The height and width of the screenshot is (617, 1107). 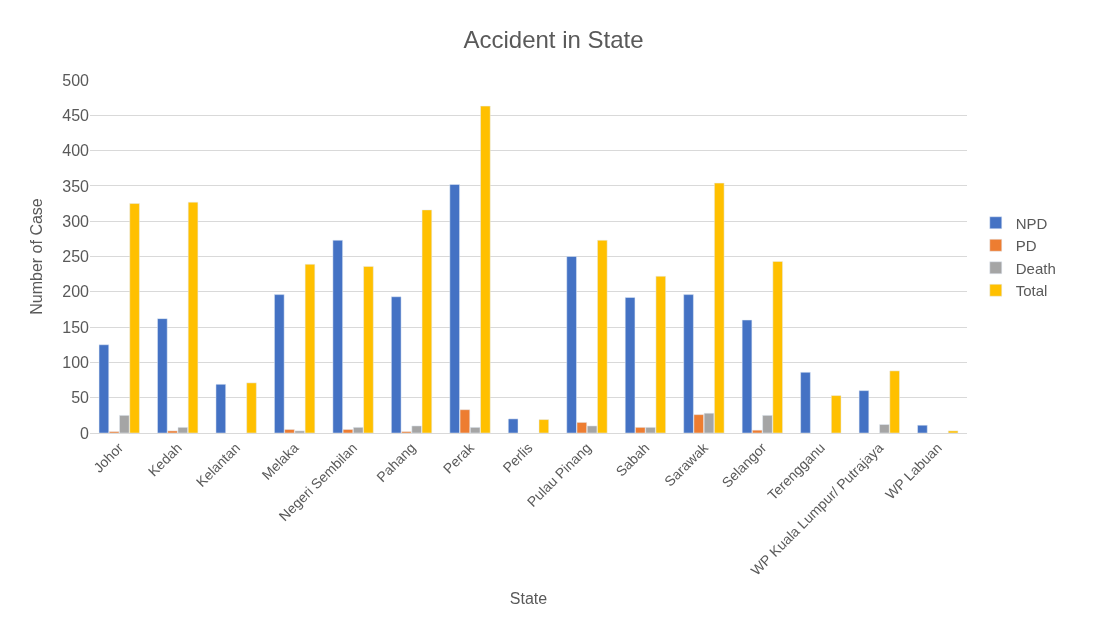 I want to click on y-tick-label: 0, so click(x=85, y=433).